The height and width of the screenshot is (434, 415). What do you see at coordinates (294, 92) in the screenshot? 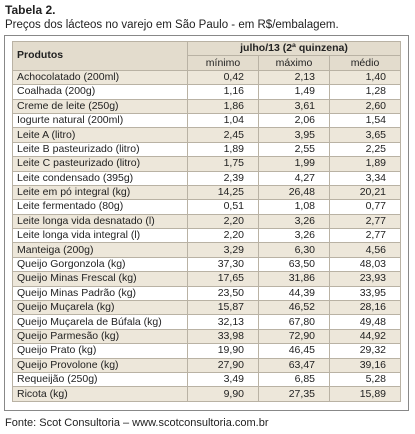
I see `price-cell: 1,49` at bounding box center [294, 92].